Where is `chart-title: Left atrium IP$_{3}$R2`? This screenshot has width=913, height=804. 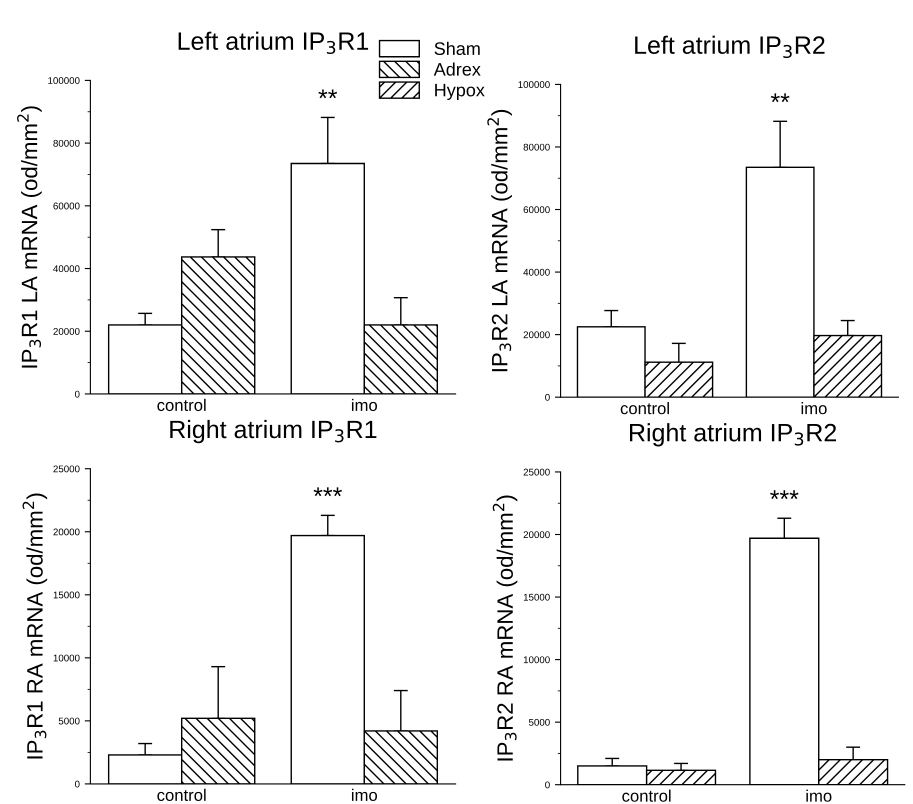 chart-title: Left atrium IP$_{3}$R2 is located at coordinates (730, 47).